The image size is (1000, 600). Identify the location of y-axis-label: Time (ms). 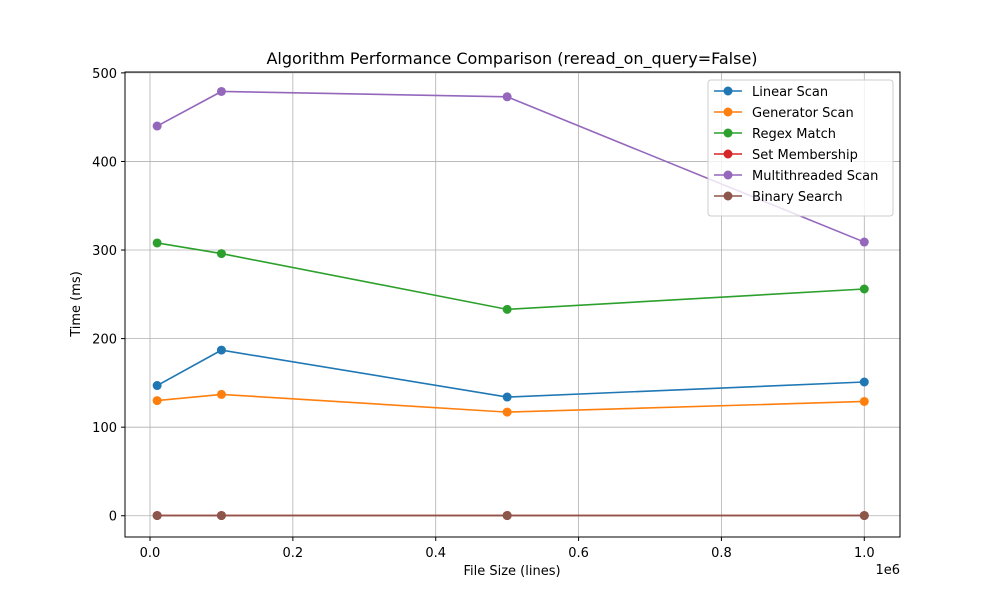
(76, 304).